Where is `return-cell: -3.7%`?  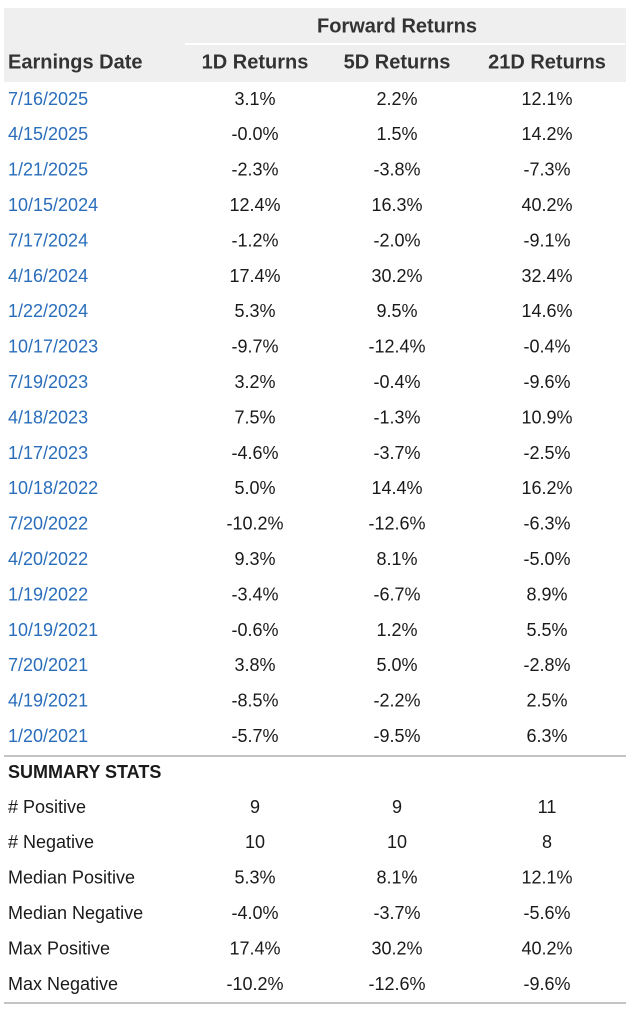 return-cell: -3.7% is located at coordinates (396, 453).